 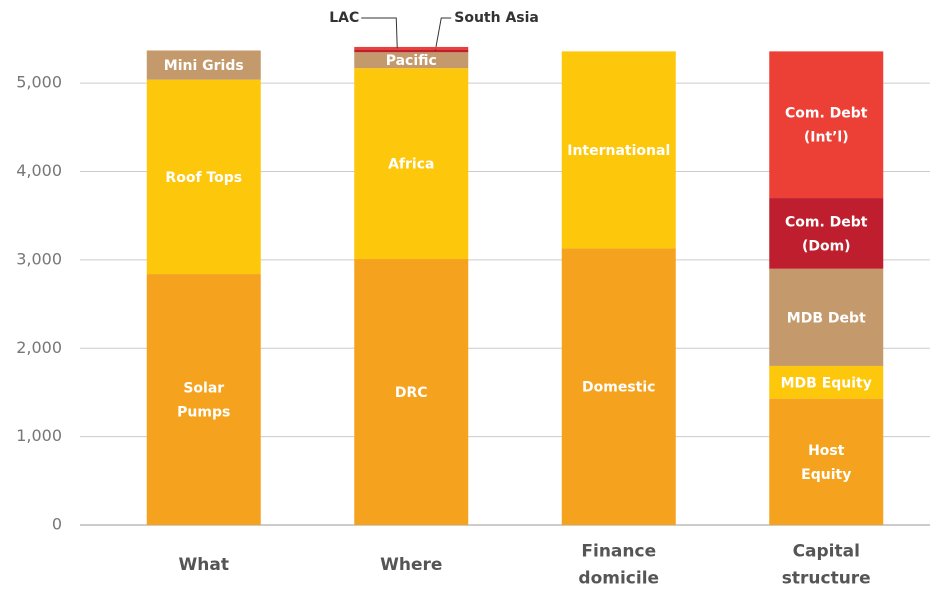 I want to click on segment-label: MDB Debt, so click(x=826, y=318).